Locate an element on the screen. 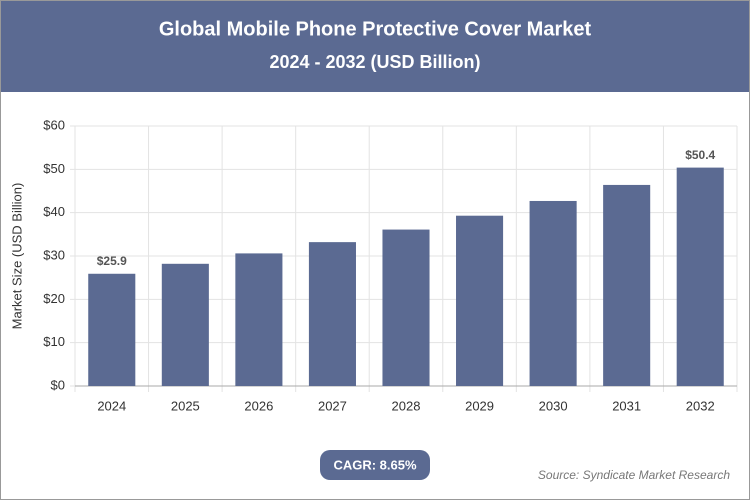  x-tick-label: 2030 is located at coordinates (553, 405).